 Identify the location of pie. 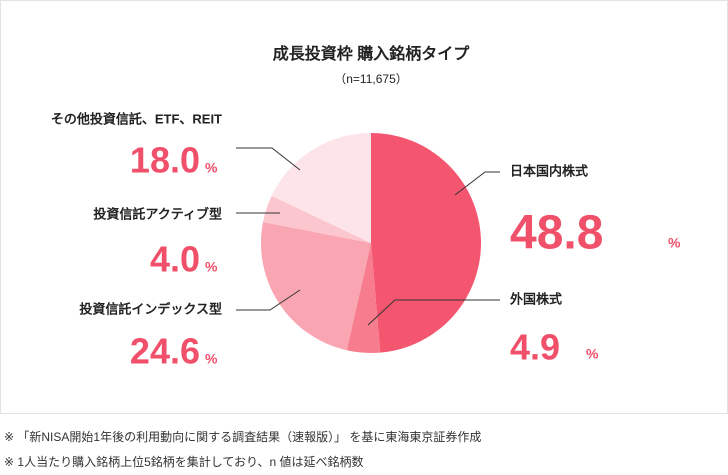
(371, 243).